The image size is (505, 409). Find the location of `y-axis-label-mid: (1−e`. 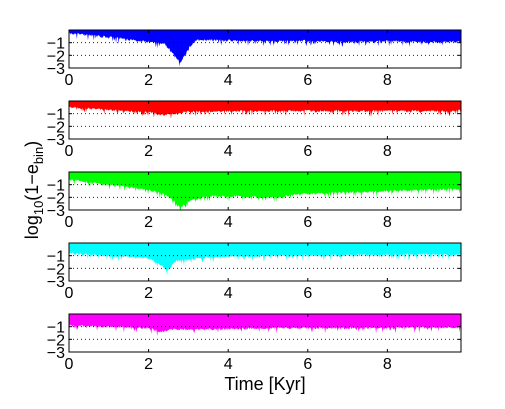

y-axis-label-mid: (1−e is located at coordinates (32, 182).